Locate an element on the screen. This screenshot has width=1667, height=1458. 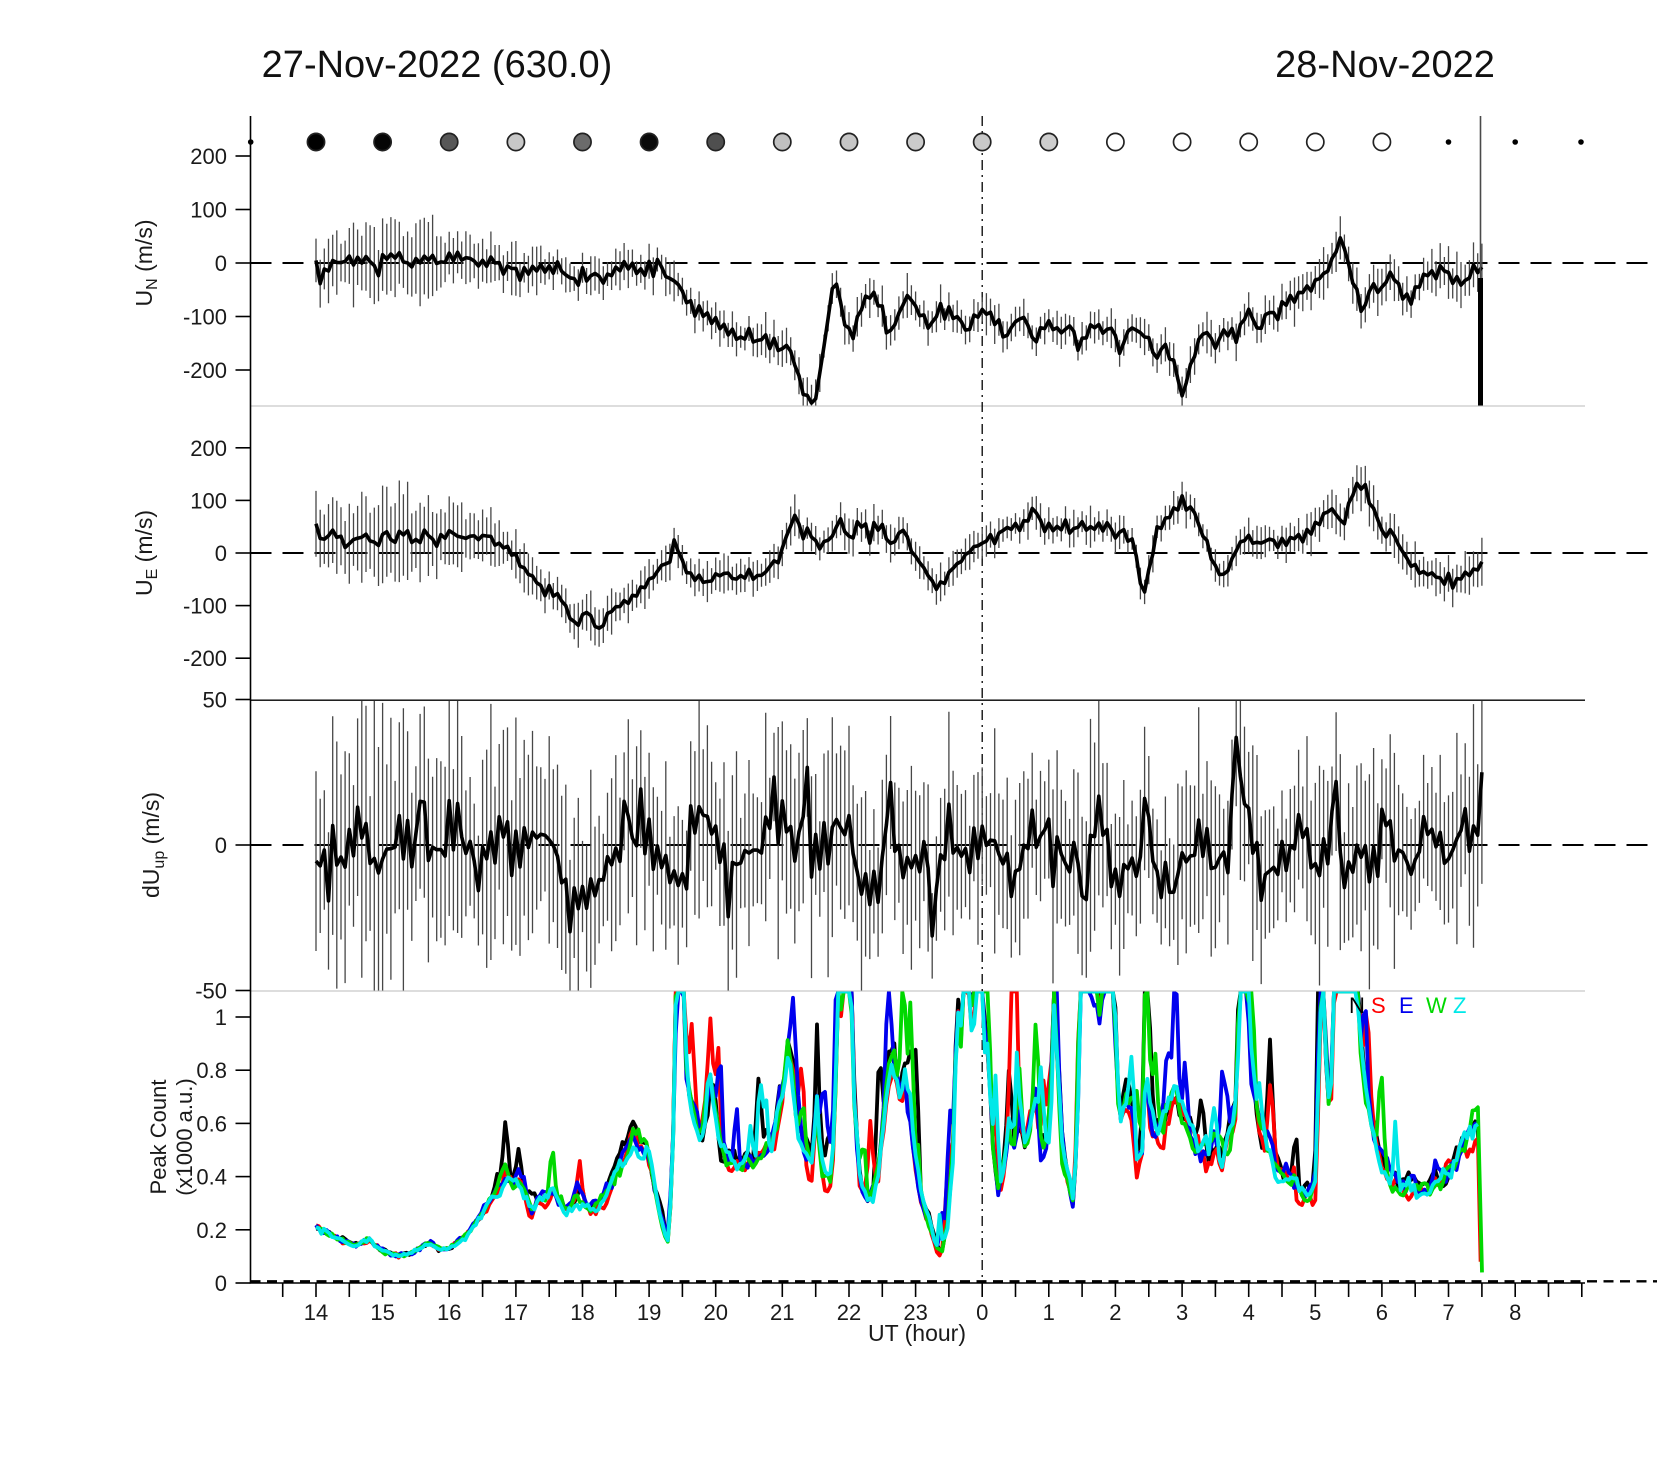
svg-text: N is located at coordinates (1357, 1005).